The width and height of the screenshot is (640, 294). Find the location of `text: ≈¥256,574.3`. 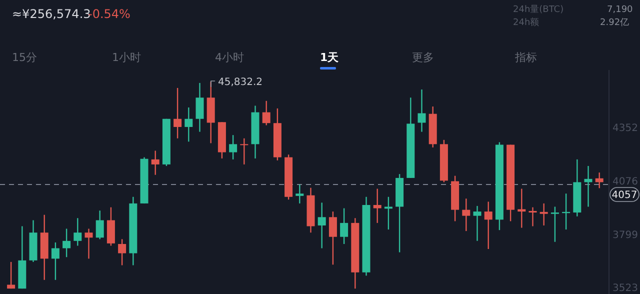

text: ≈¥256,574.3 is located at coordinates (51, 14).